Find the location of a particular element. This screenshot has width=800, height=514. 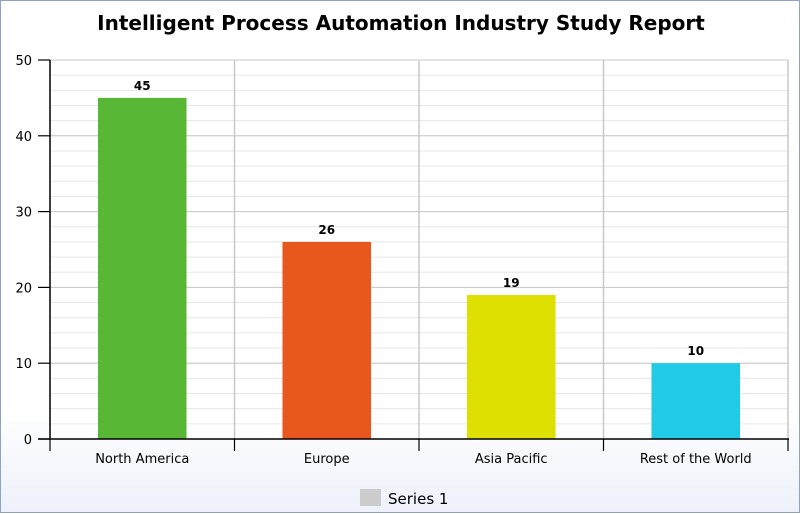

data-label: 10 is located at coordinates (695, 351).